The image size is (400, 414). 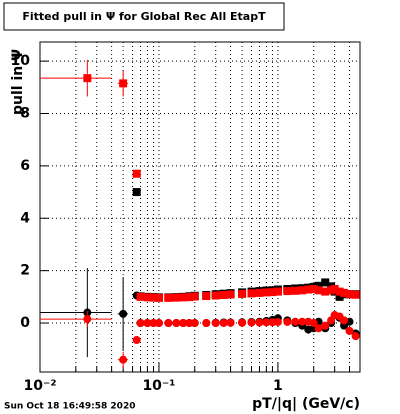 I want to click on title-box, so click(x=144, y=16).